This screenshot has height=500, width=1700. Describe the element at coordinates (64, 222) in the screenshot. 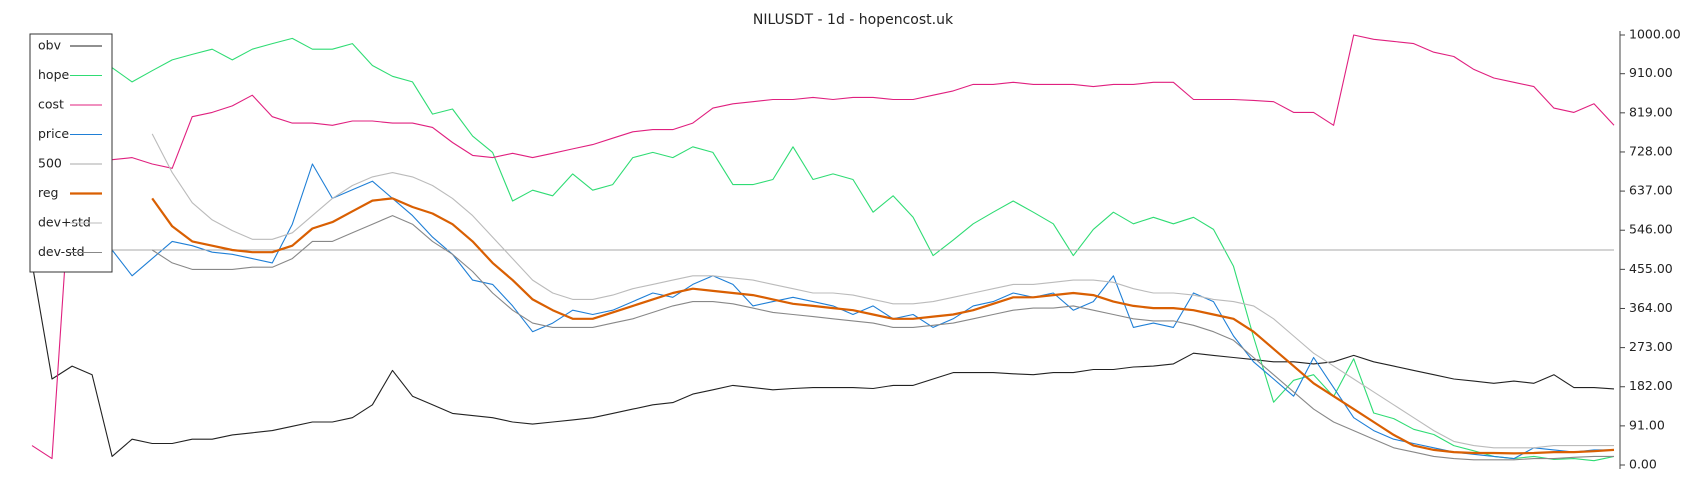

I see `legend-label: dev+std` at that location.